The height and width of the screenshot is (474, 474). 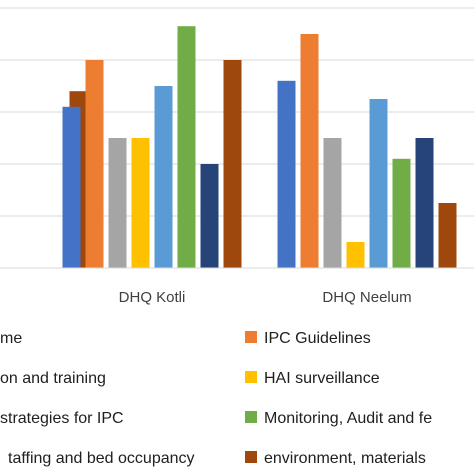 What do you see at coordinates (11, 338) in the screenshot?
I see `legend-label: me` at bounding box center [11, 338].